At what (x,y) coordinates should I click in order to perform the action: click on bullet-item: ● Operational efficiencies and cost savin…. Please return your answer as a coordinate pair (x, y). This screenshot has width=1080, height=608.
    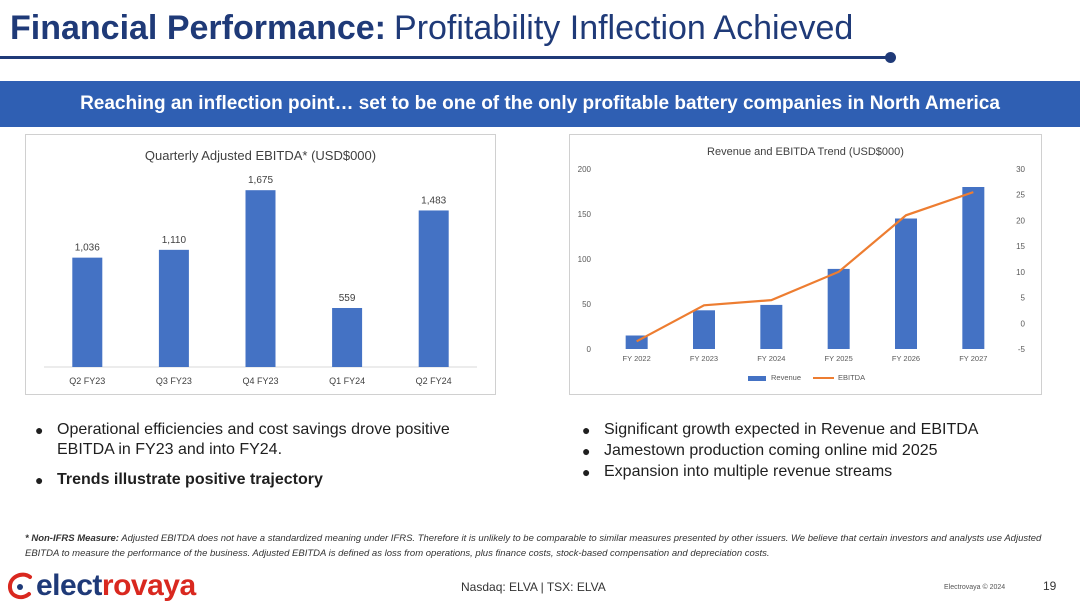
    Looking at the image, I should click on (264, 440).